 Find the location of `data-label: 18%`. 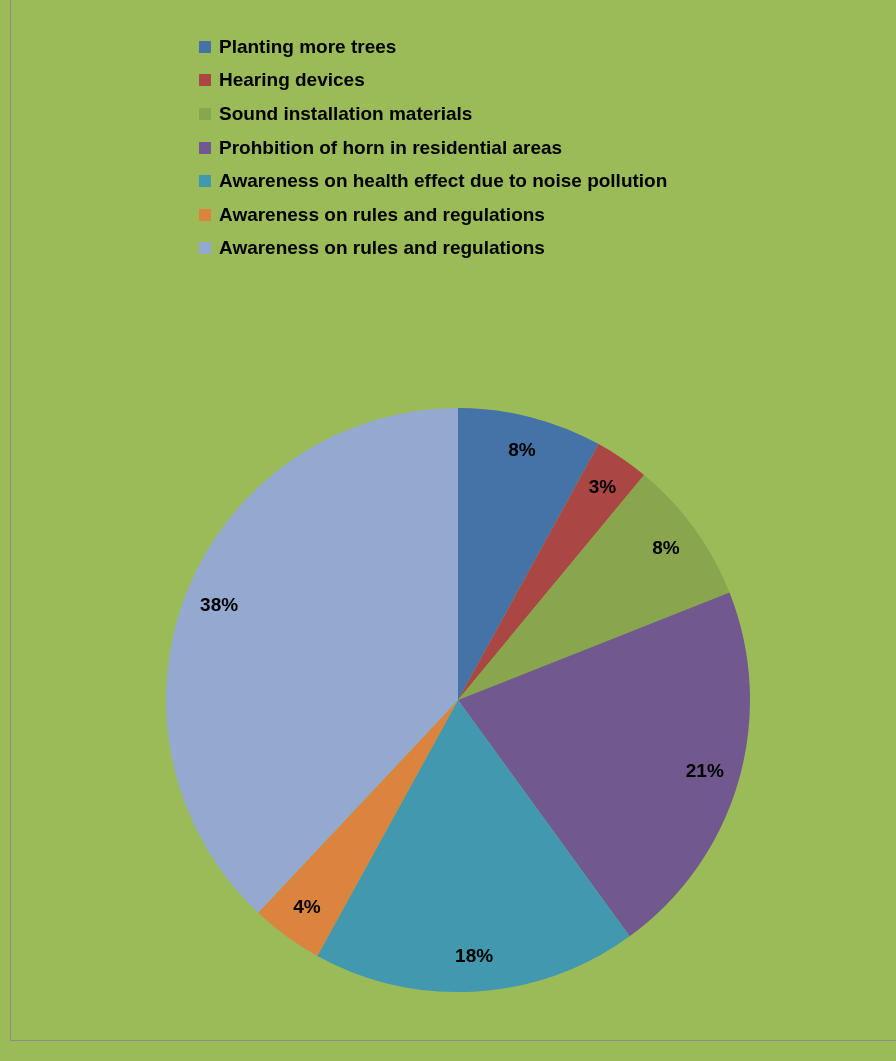

data-label: 18% is located at coordinates (474, 955).